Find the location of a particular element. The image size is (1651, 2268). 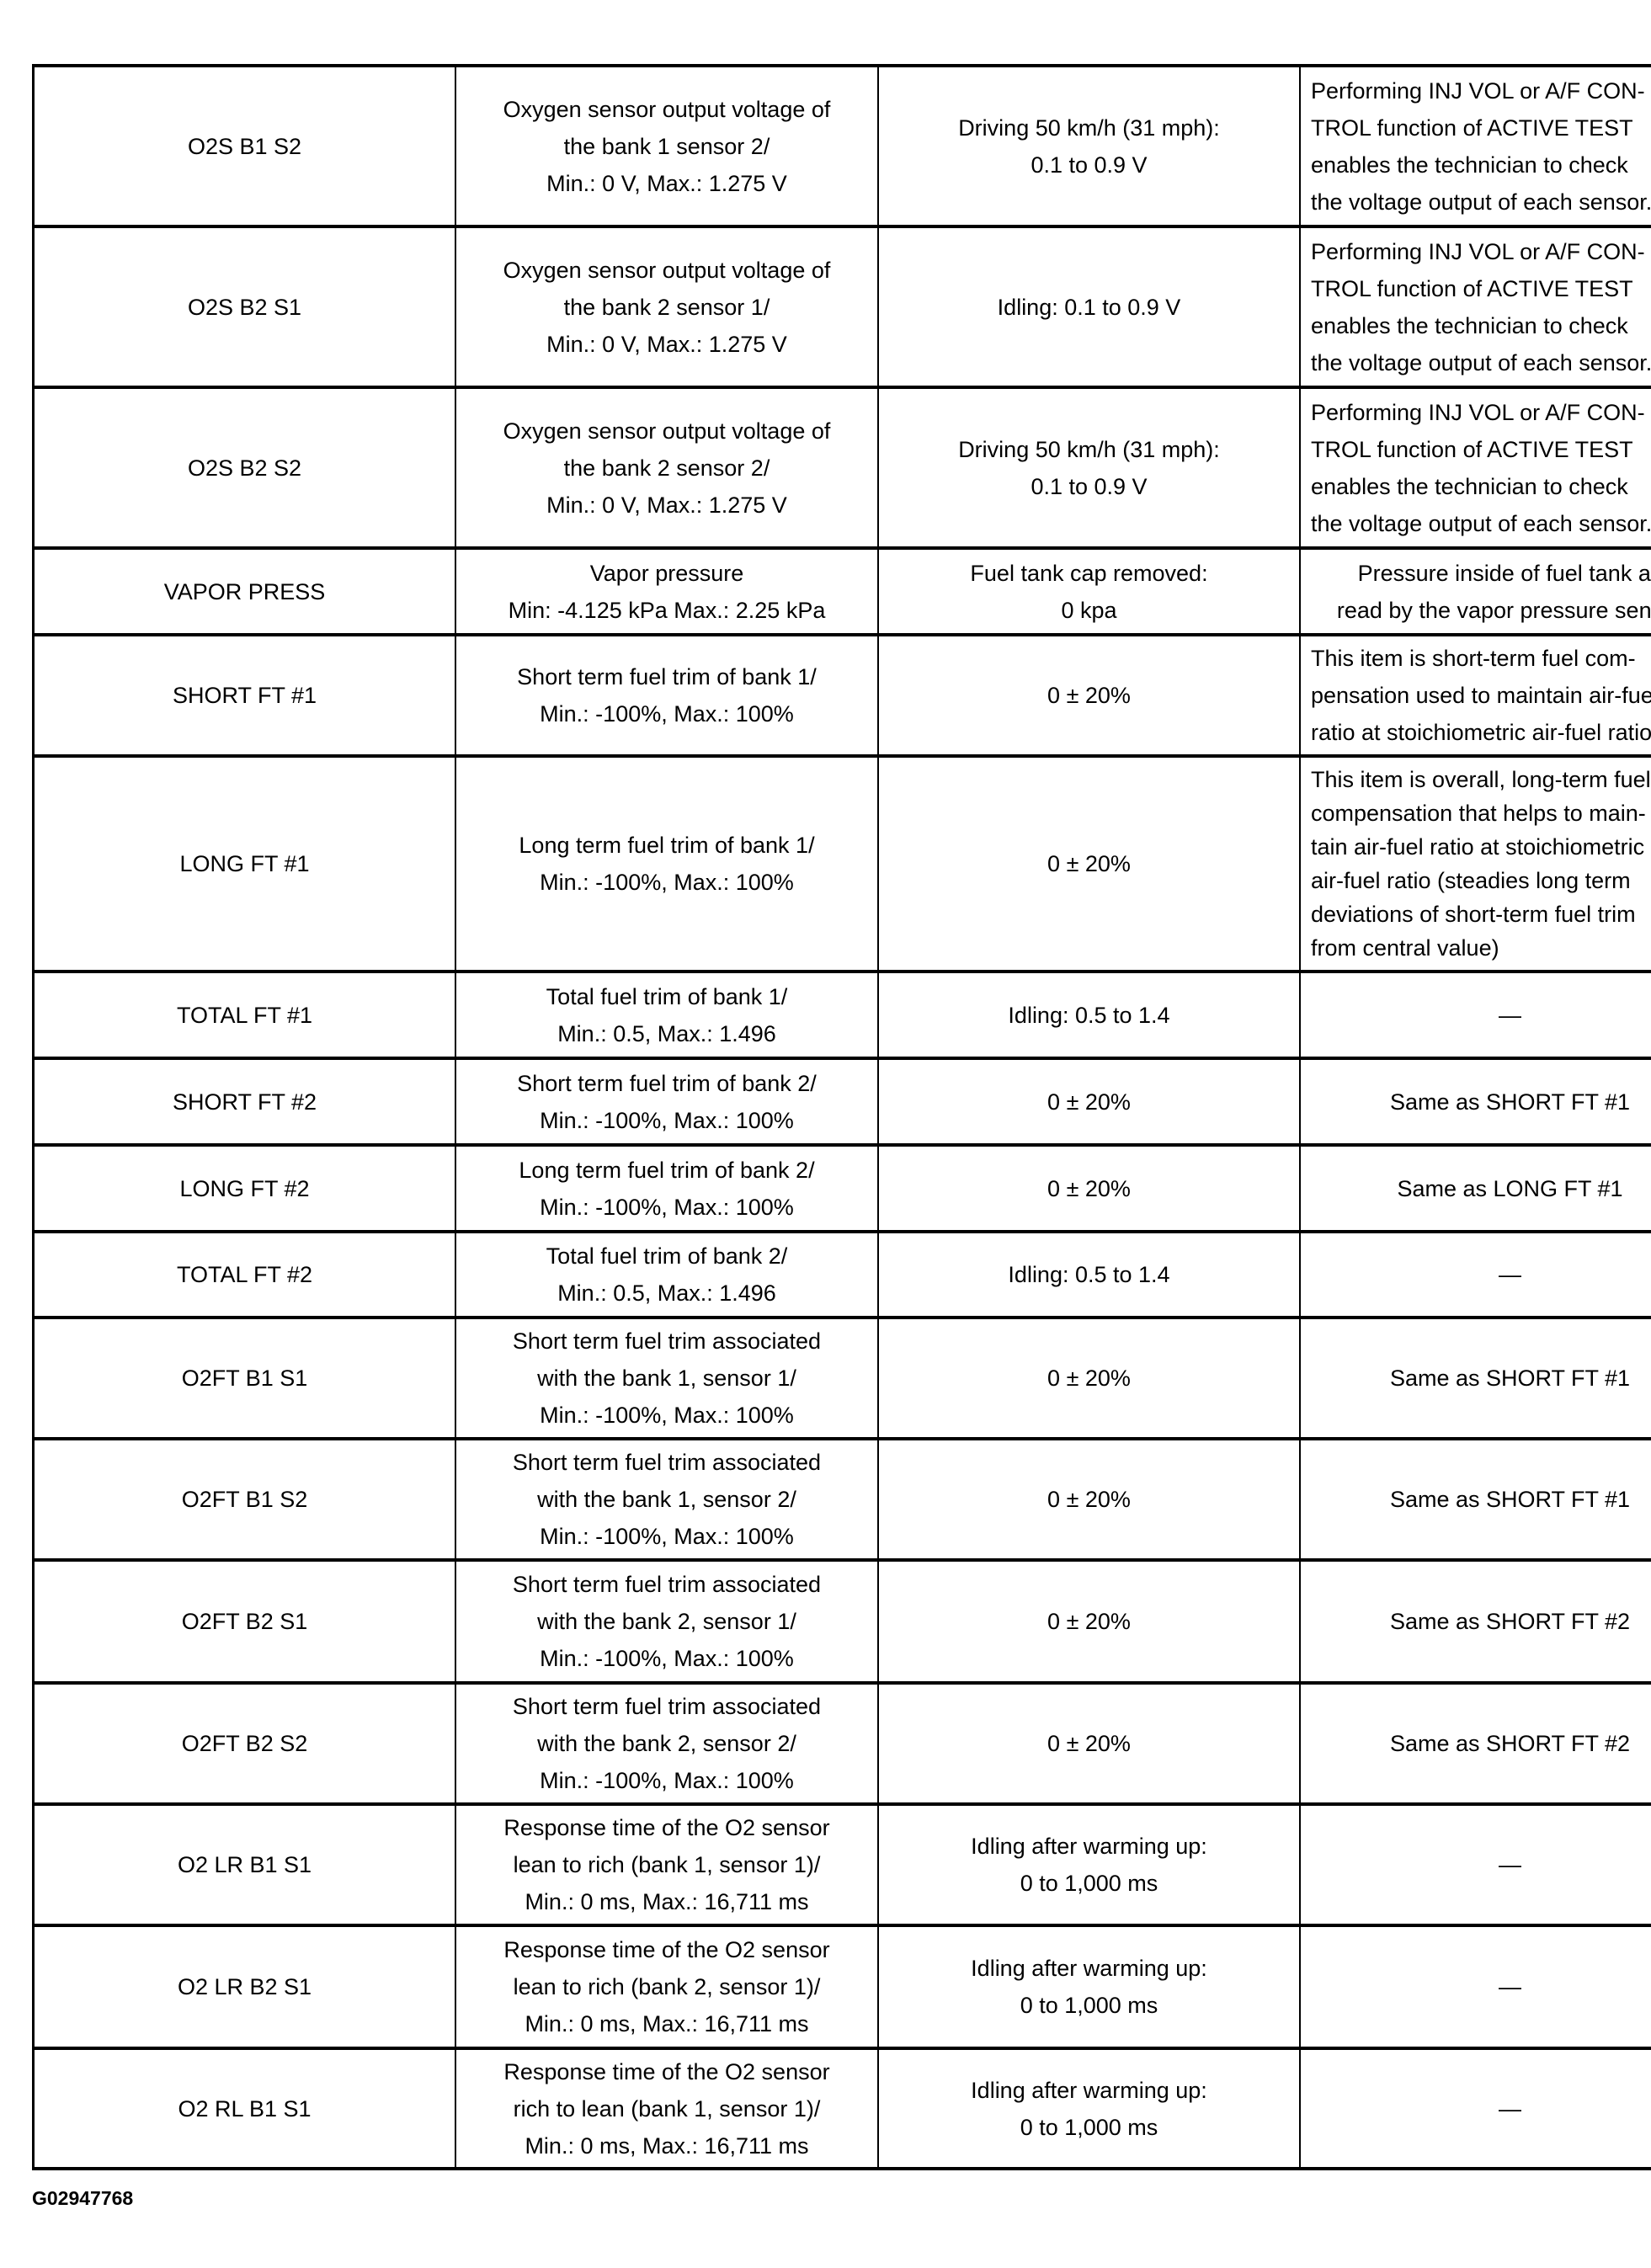

cell-item: TOTAL FT #2 is located at coordinates (244, 1274).